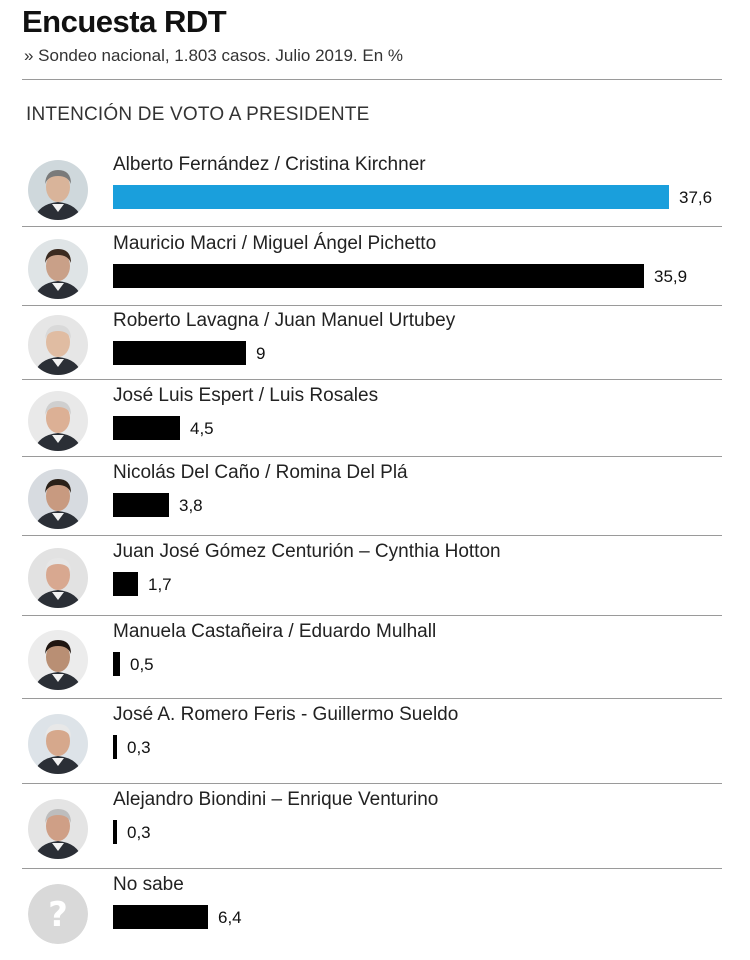  What do you see at coordinates (260, 472) in the screenshot?
I see `bar-category-label: Nicolás Del Caño / Romina Del Plá` at bounding box center [260, 472].